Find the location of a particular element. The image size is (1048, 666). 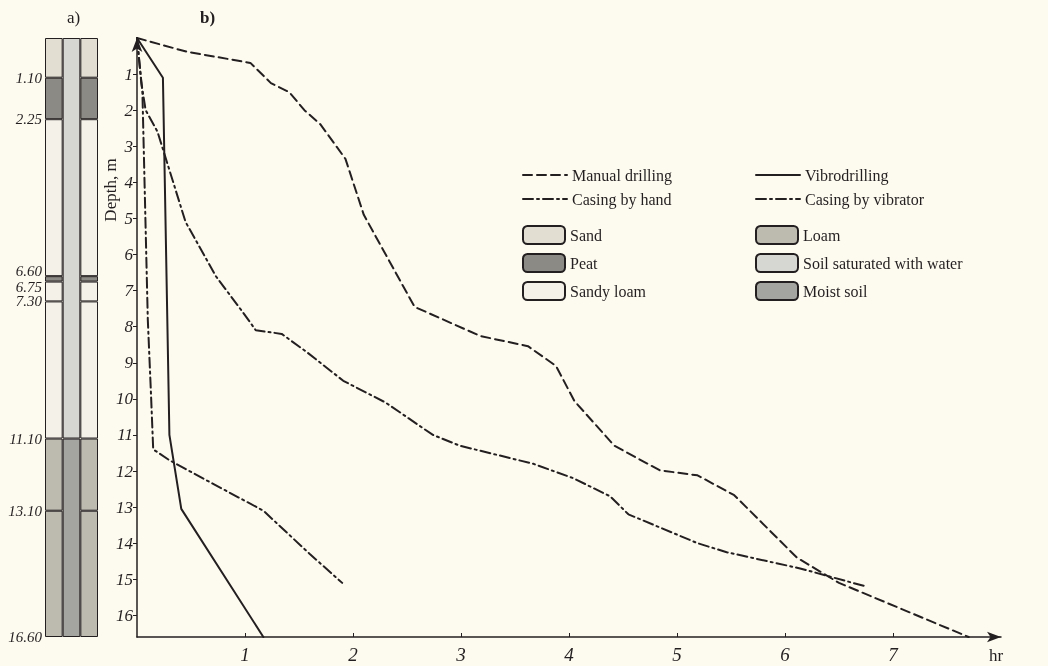

y-tick-label: 13 is located at coordinates (124, 507).